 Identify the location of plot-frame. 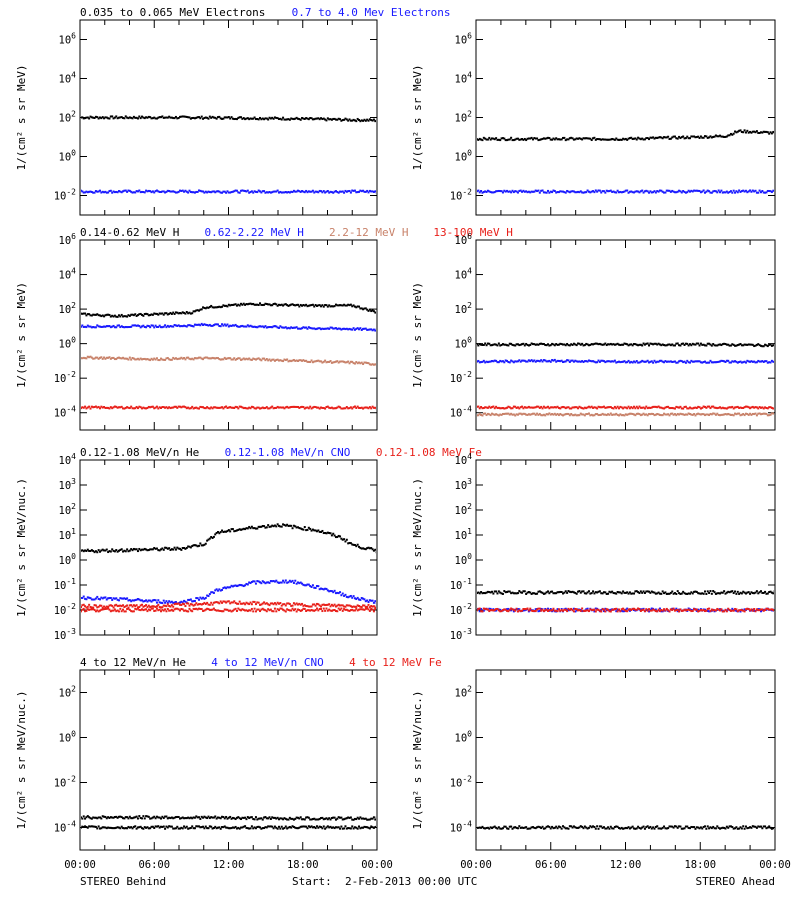
(625, 760).